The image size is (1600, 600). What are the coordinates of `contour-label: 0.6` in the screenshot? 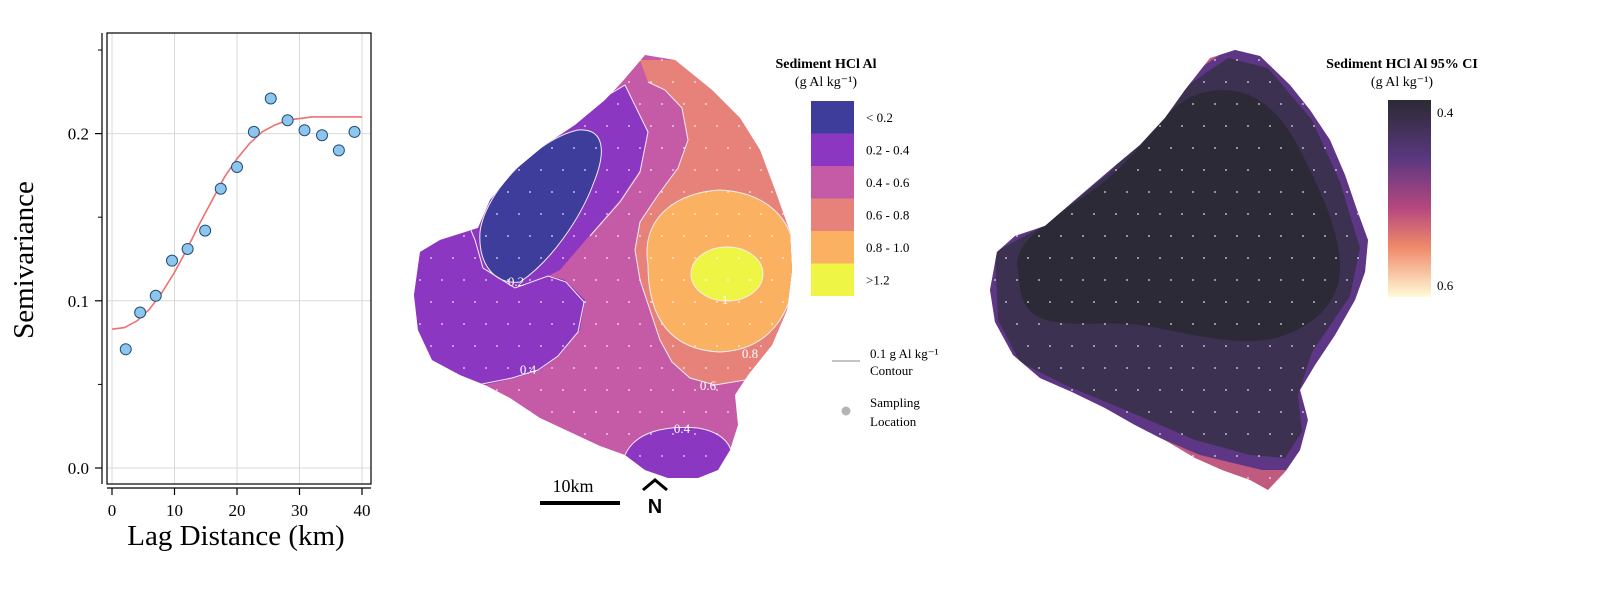 It's located at (708, 385).